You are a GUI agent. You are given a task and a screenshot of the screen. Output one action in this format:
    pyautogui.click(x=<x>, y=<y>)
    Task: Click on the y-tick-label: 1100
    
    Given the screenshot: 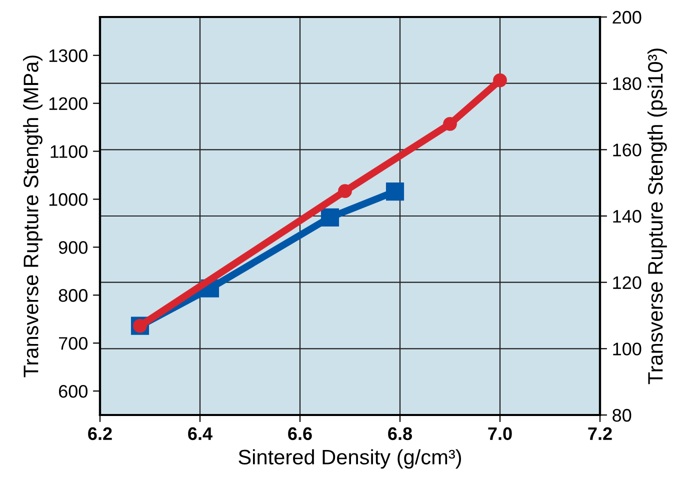 What is the action you would take?
    pyautogui.click(x=69, y=151)
    